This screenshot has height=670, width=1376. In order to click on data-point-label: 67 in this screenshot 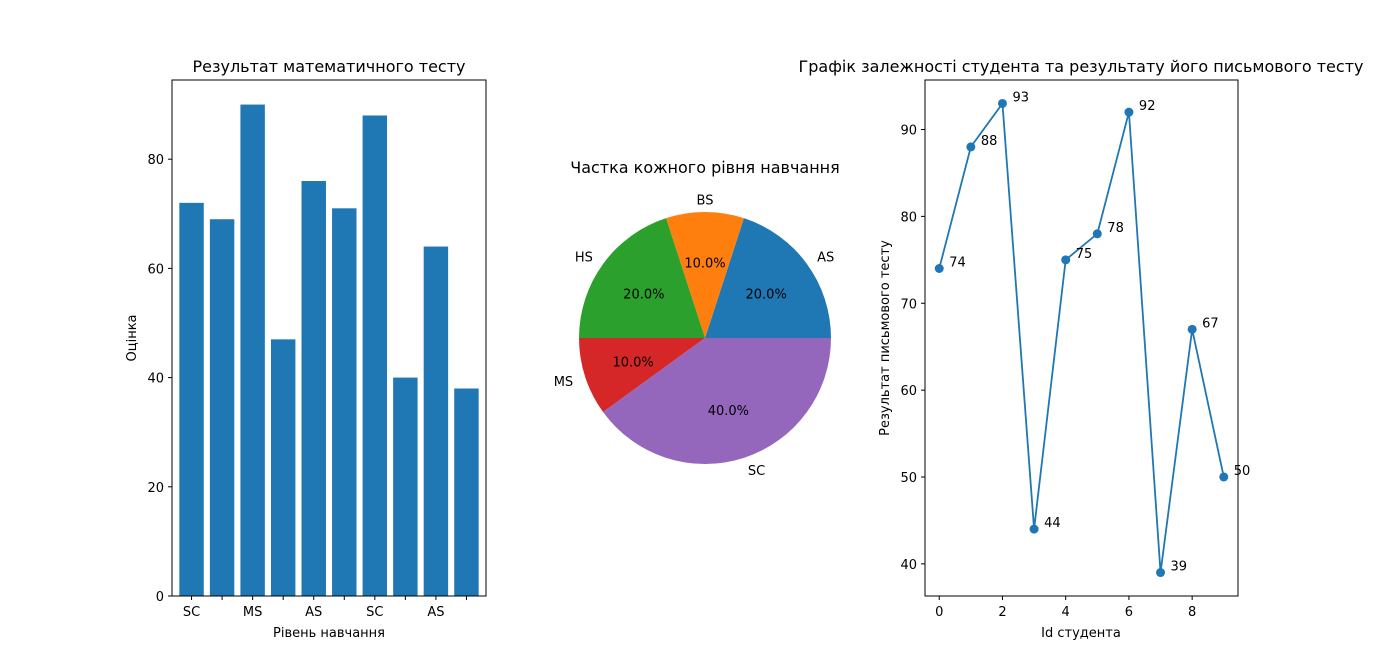, I will do `click(1210, 323)`.